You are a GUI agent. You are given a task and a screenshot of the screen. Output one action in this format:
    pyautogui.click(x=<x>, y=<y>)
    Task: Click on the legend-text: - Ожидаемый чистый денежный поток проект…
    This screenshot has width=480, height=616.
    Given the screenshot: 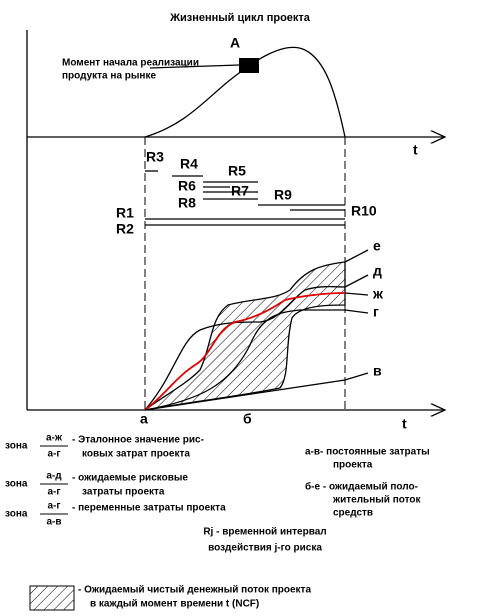 What is the action you would take?
    pyautogui.click(x=194, y=590)
    